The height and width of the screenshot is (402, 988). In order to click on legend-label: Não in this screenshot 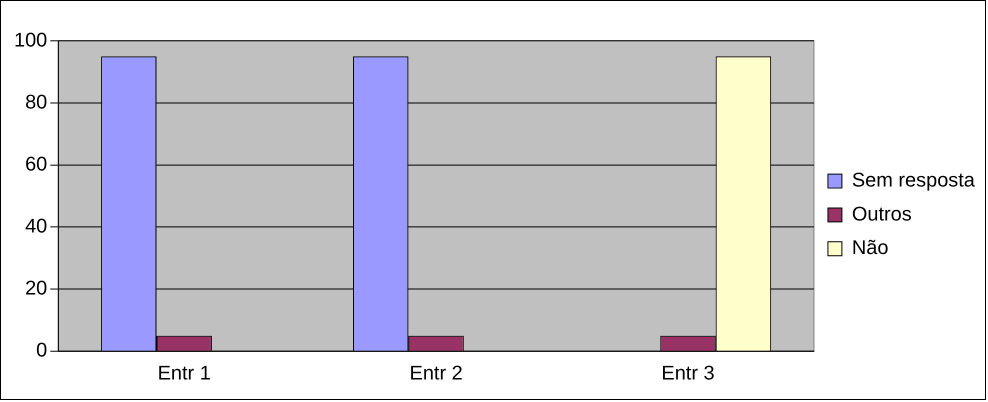, I will do `click(870, 248)`.